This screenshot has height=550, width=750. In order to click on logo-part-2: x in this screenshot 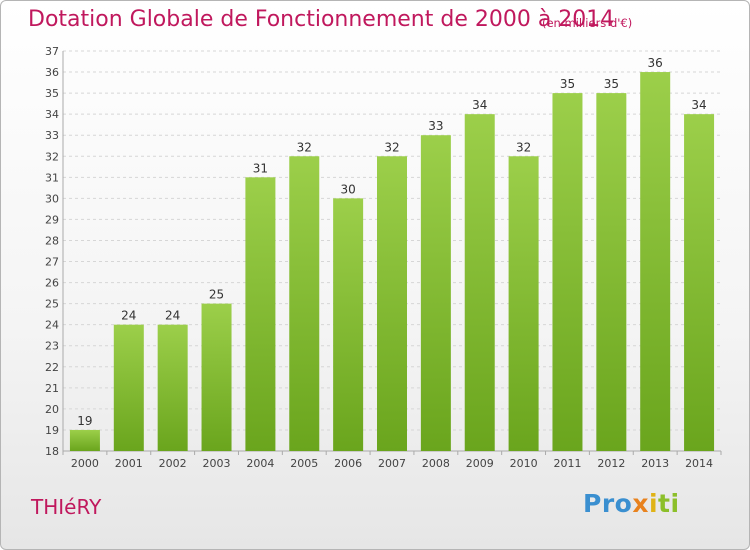, I will do `click(640, 503)`.